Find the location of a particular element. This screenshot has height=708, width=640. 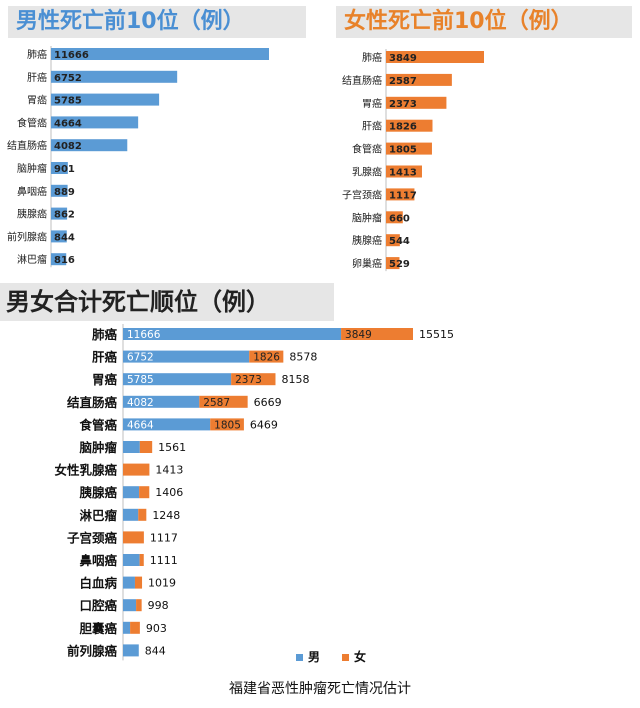

total-value-label: 1111 is located at coordinates (164, 560).